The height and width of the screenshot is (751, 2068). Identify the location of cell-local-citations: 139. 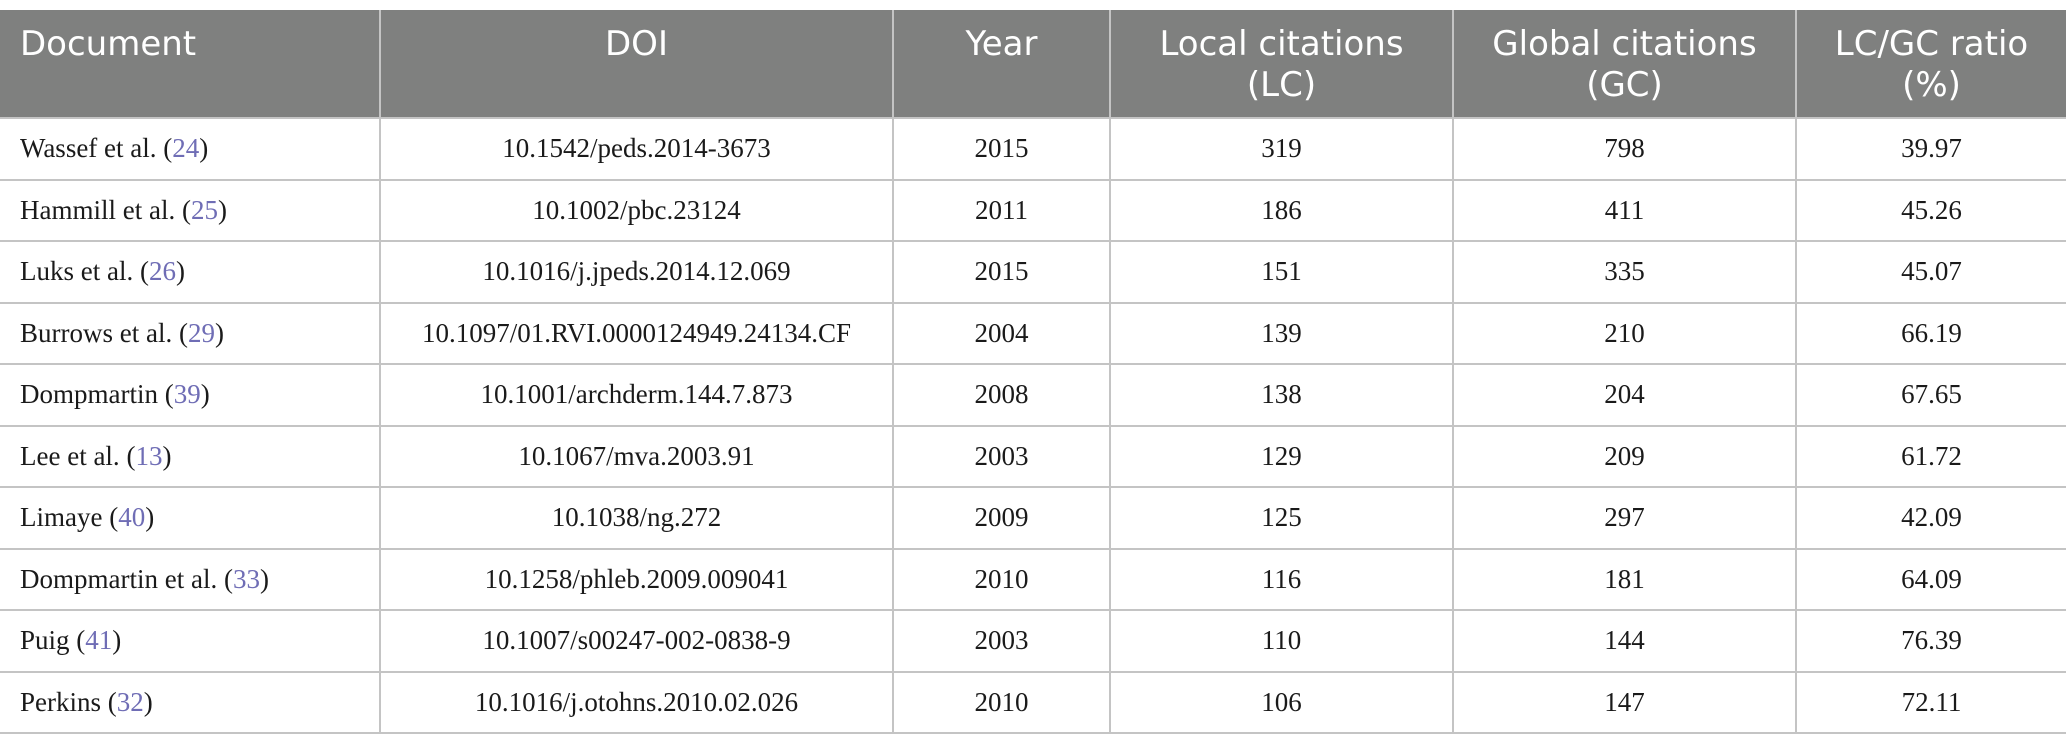
(1281, 332).